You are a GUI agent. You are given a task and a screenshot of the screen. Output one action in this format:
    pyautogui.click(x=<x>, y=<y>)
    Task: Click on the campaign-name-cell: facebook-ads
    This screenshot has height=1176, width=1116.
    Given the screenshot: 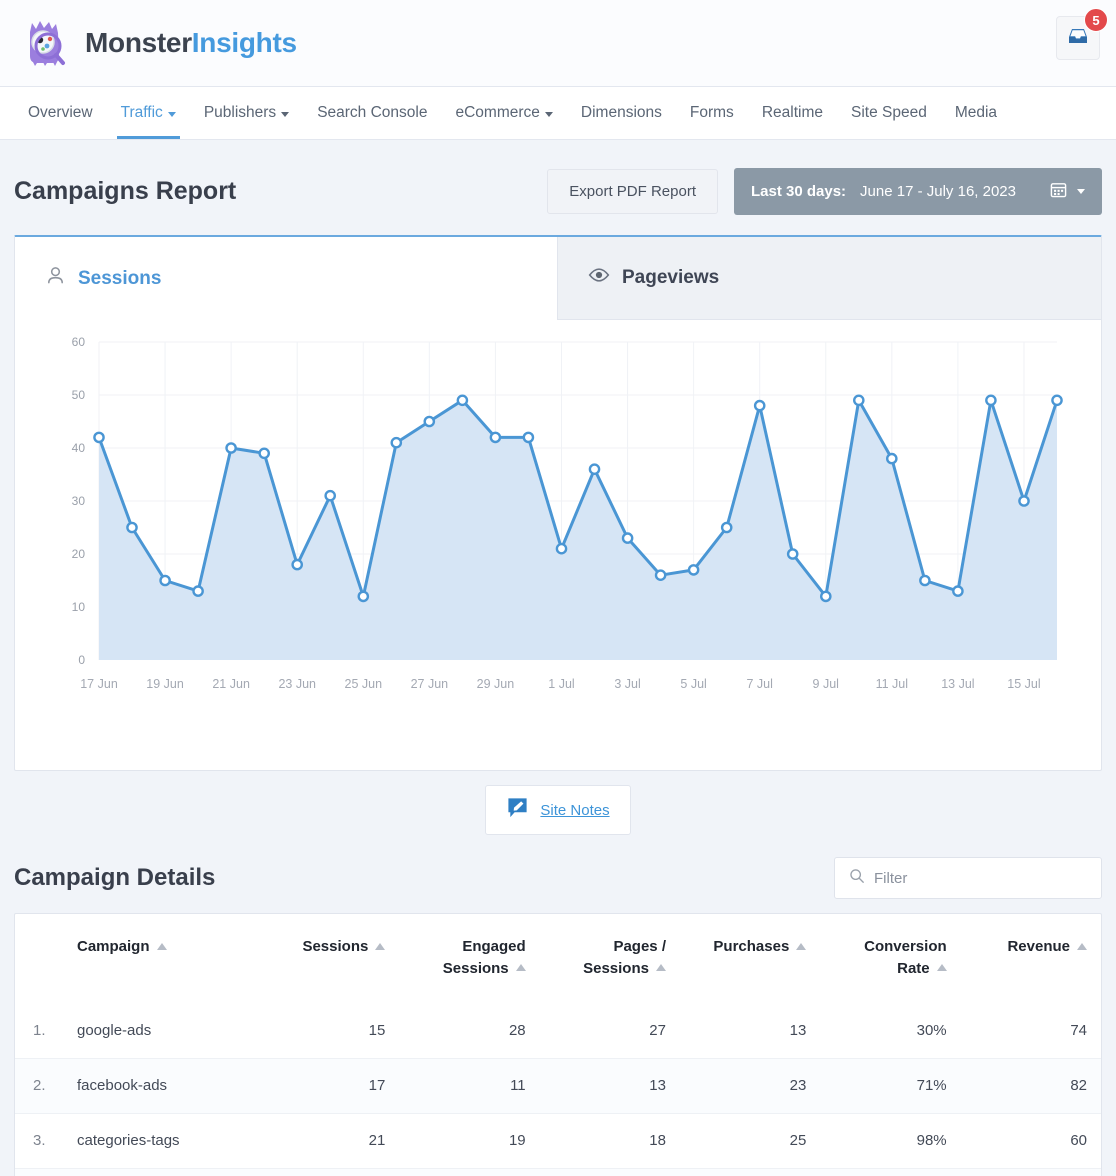 What is the action you would take?
    pyautogui.click(x=161, y=1085)
    